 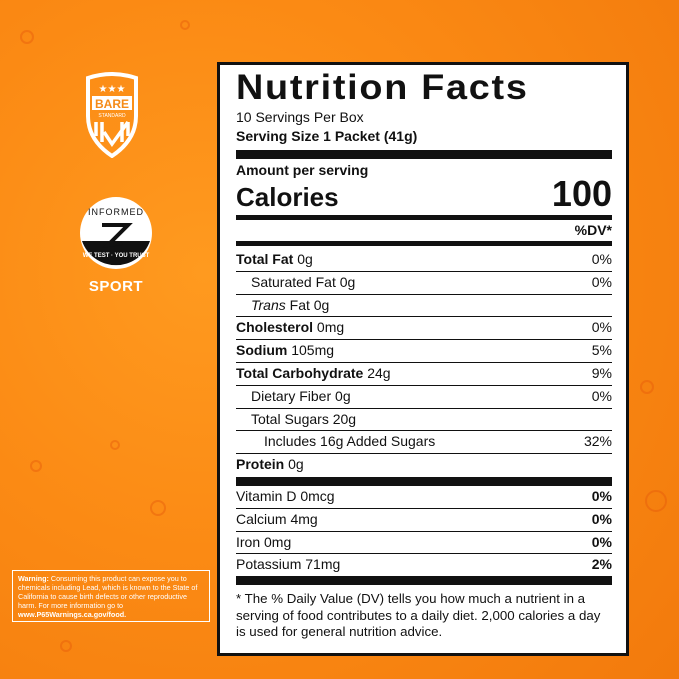 I want to click on servings: 10 Servings Per Box, so click(x=300, y=117).